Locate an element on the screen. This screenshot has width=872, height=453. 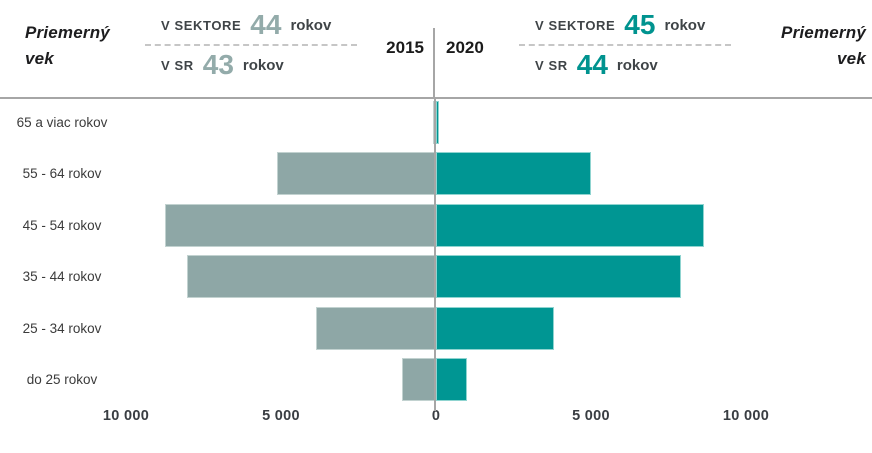
stats-2020-sector-unit: rokov is located at coordinates (685, 25).